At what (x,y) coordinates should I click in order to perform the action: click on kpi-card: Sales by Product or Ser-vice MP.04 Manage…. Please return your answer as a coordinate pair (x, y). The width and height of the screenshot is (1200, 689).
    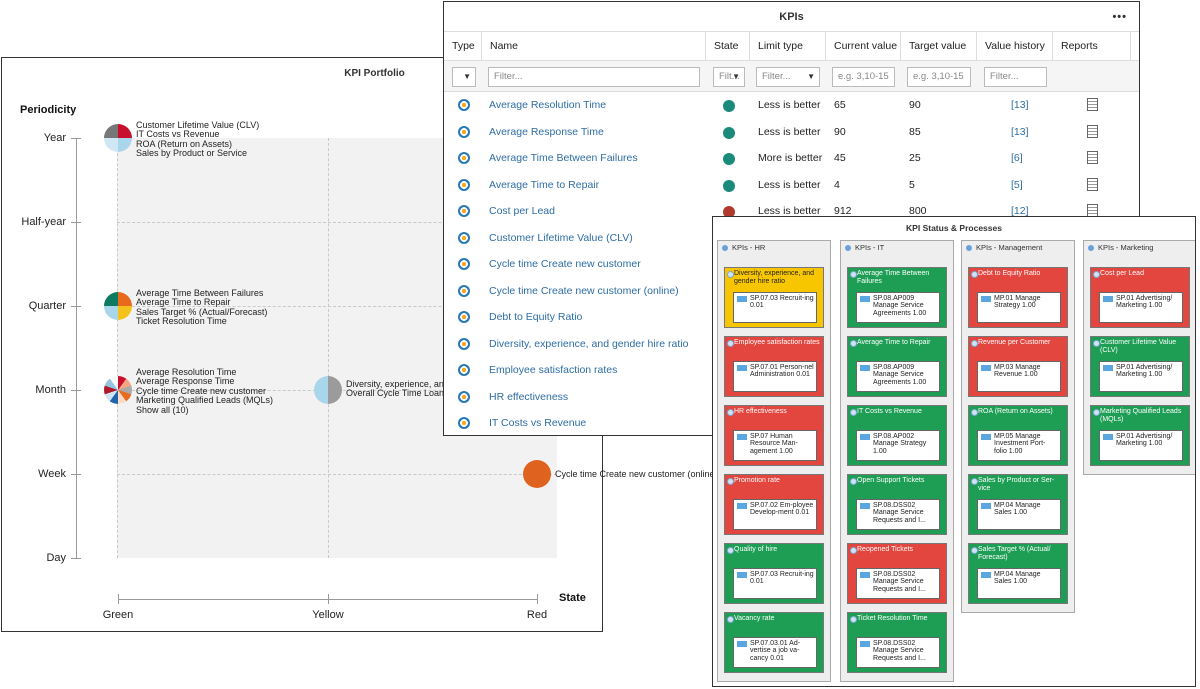
    Looking at the image, I should click on (1018, 504).